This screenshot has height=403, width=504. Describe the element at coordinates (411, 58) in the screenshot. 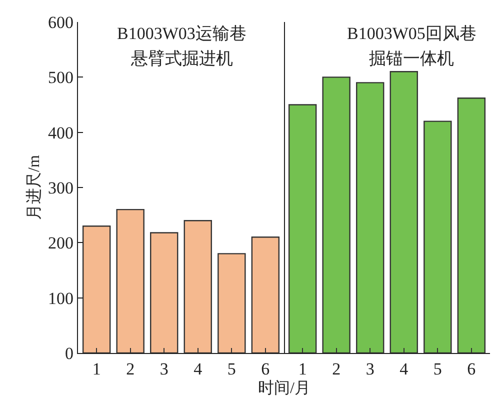

I see `annotation: 掘锚一体机` at that location.